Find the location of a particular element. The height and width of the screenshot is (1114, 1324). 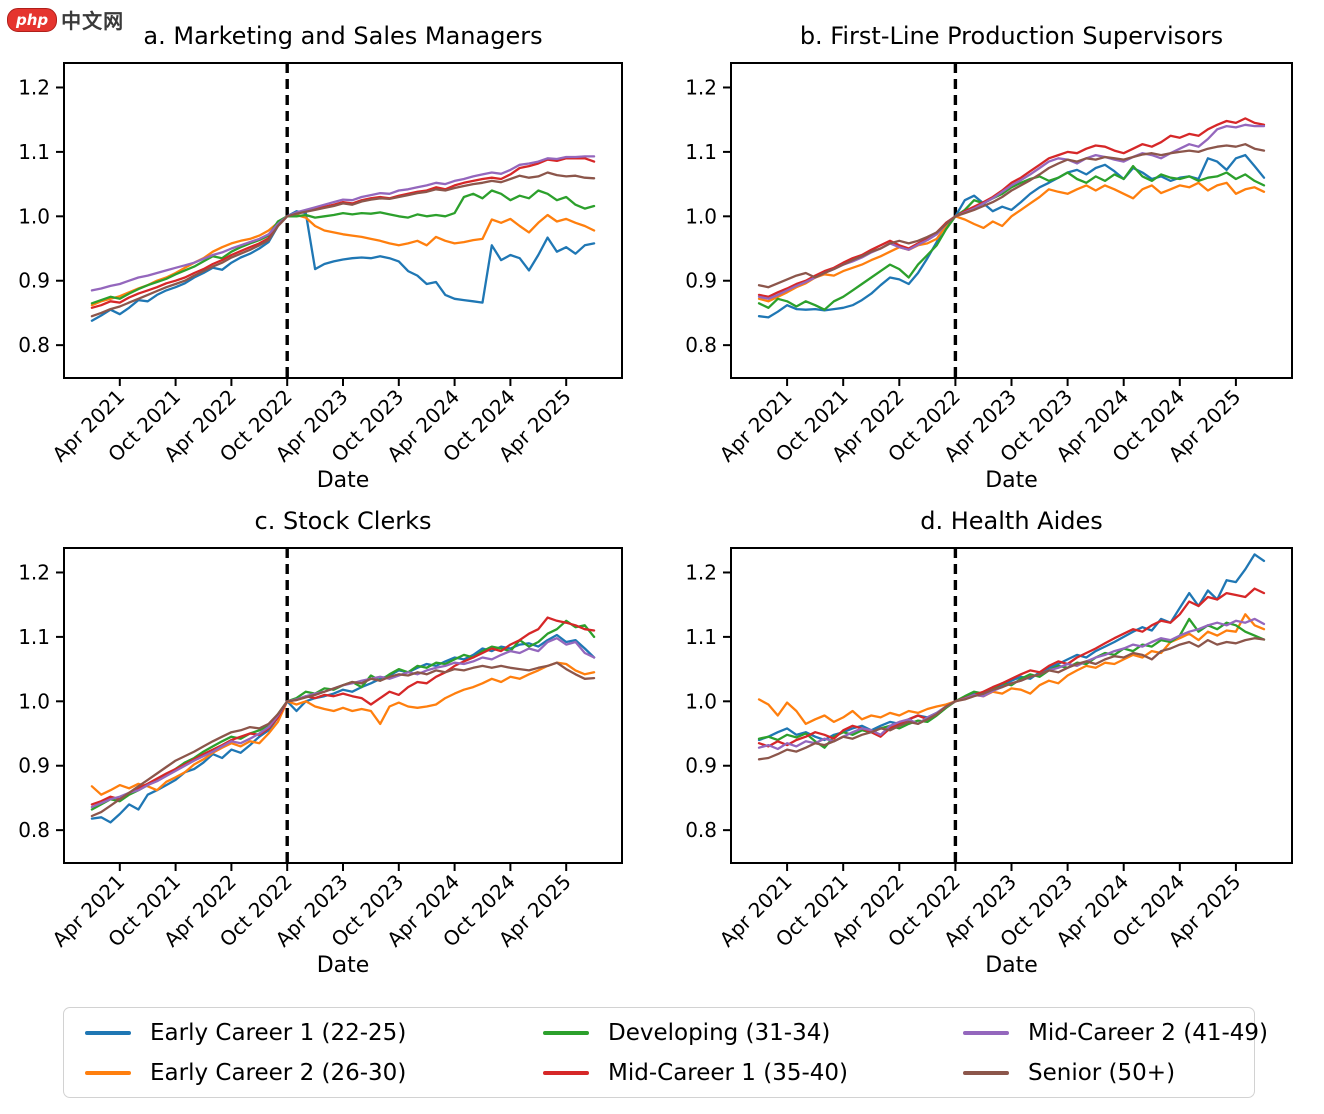

legend-label: Early Career 1 (22-25) is located at coordinates (278, 1032).